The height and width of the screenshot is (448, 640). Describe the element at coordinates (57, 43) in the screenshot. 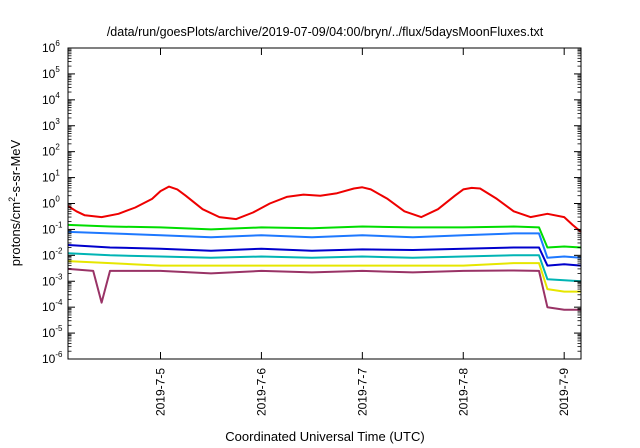

I see `y-tick-label-exponent: 6` at that location.